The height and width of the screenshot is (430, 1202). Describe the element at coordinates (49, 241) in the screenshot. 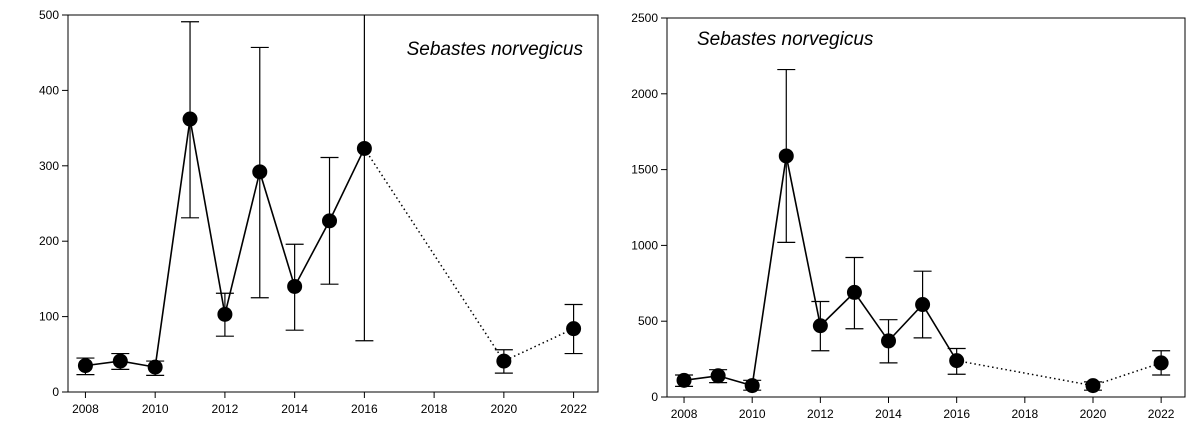

I see `y-tick-label: 200` at that location.